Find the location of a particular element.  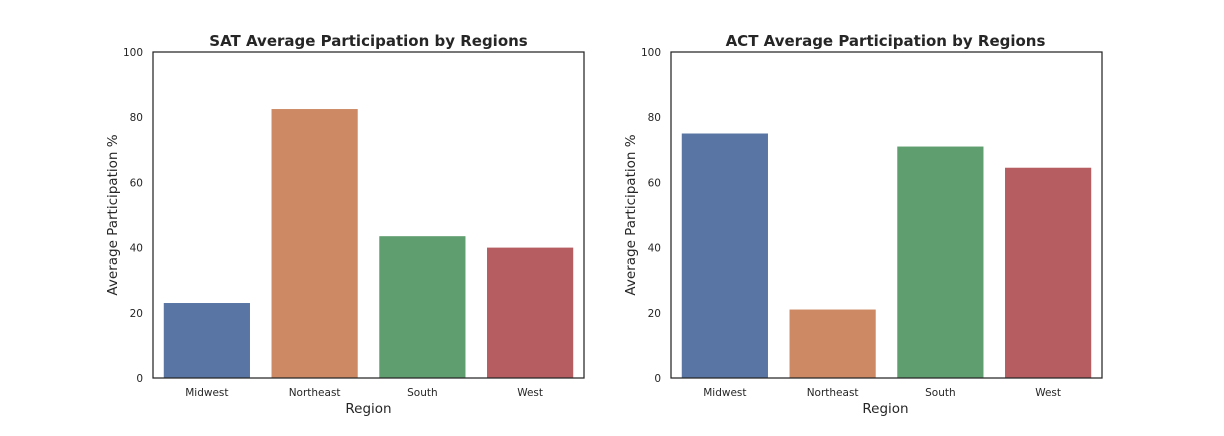

chart-title: ACT Average Participation by Regions is located at coordinates (886, 41).